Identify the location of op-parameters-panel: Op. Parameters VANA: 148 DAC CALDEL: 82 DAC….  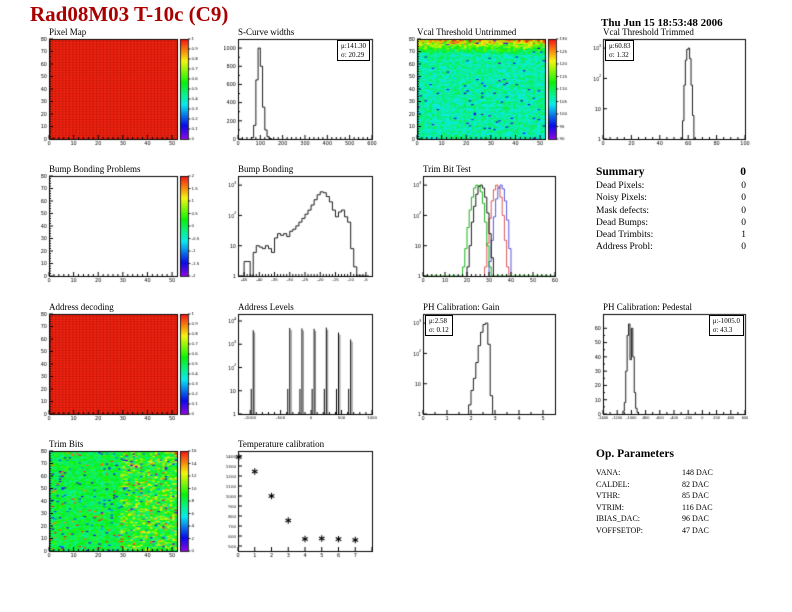
(671, 492).